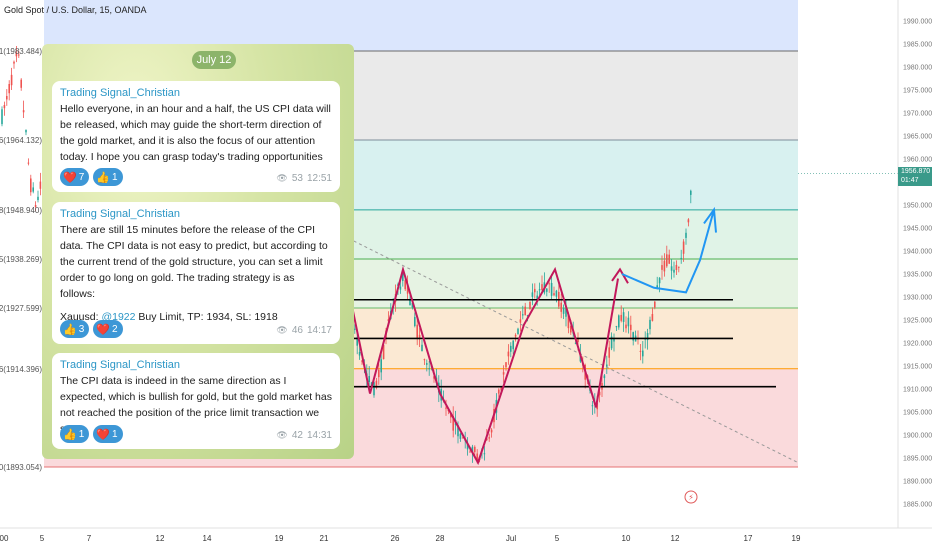 The height and width of the screenshot is (550, 932). Describe the element at coordinates (319, 178) in the screenshot. I see `message-time: 12:51` at that location.